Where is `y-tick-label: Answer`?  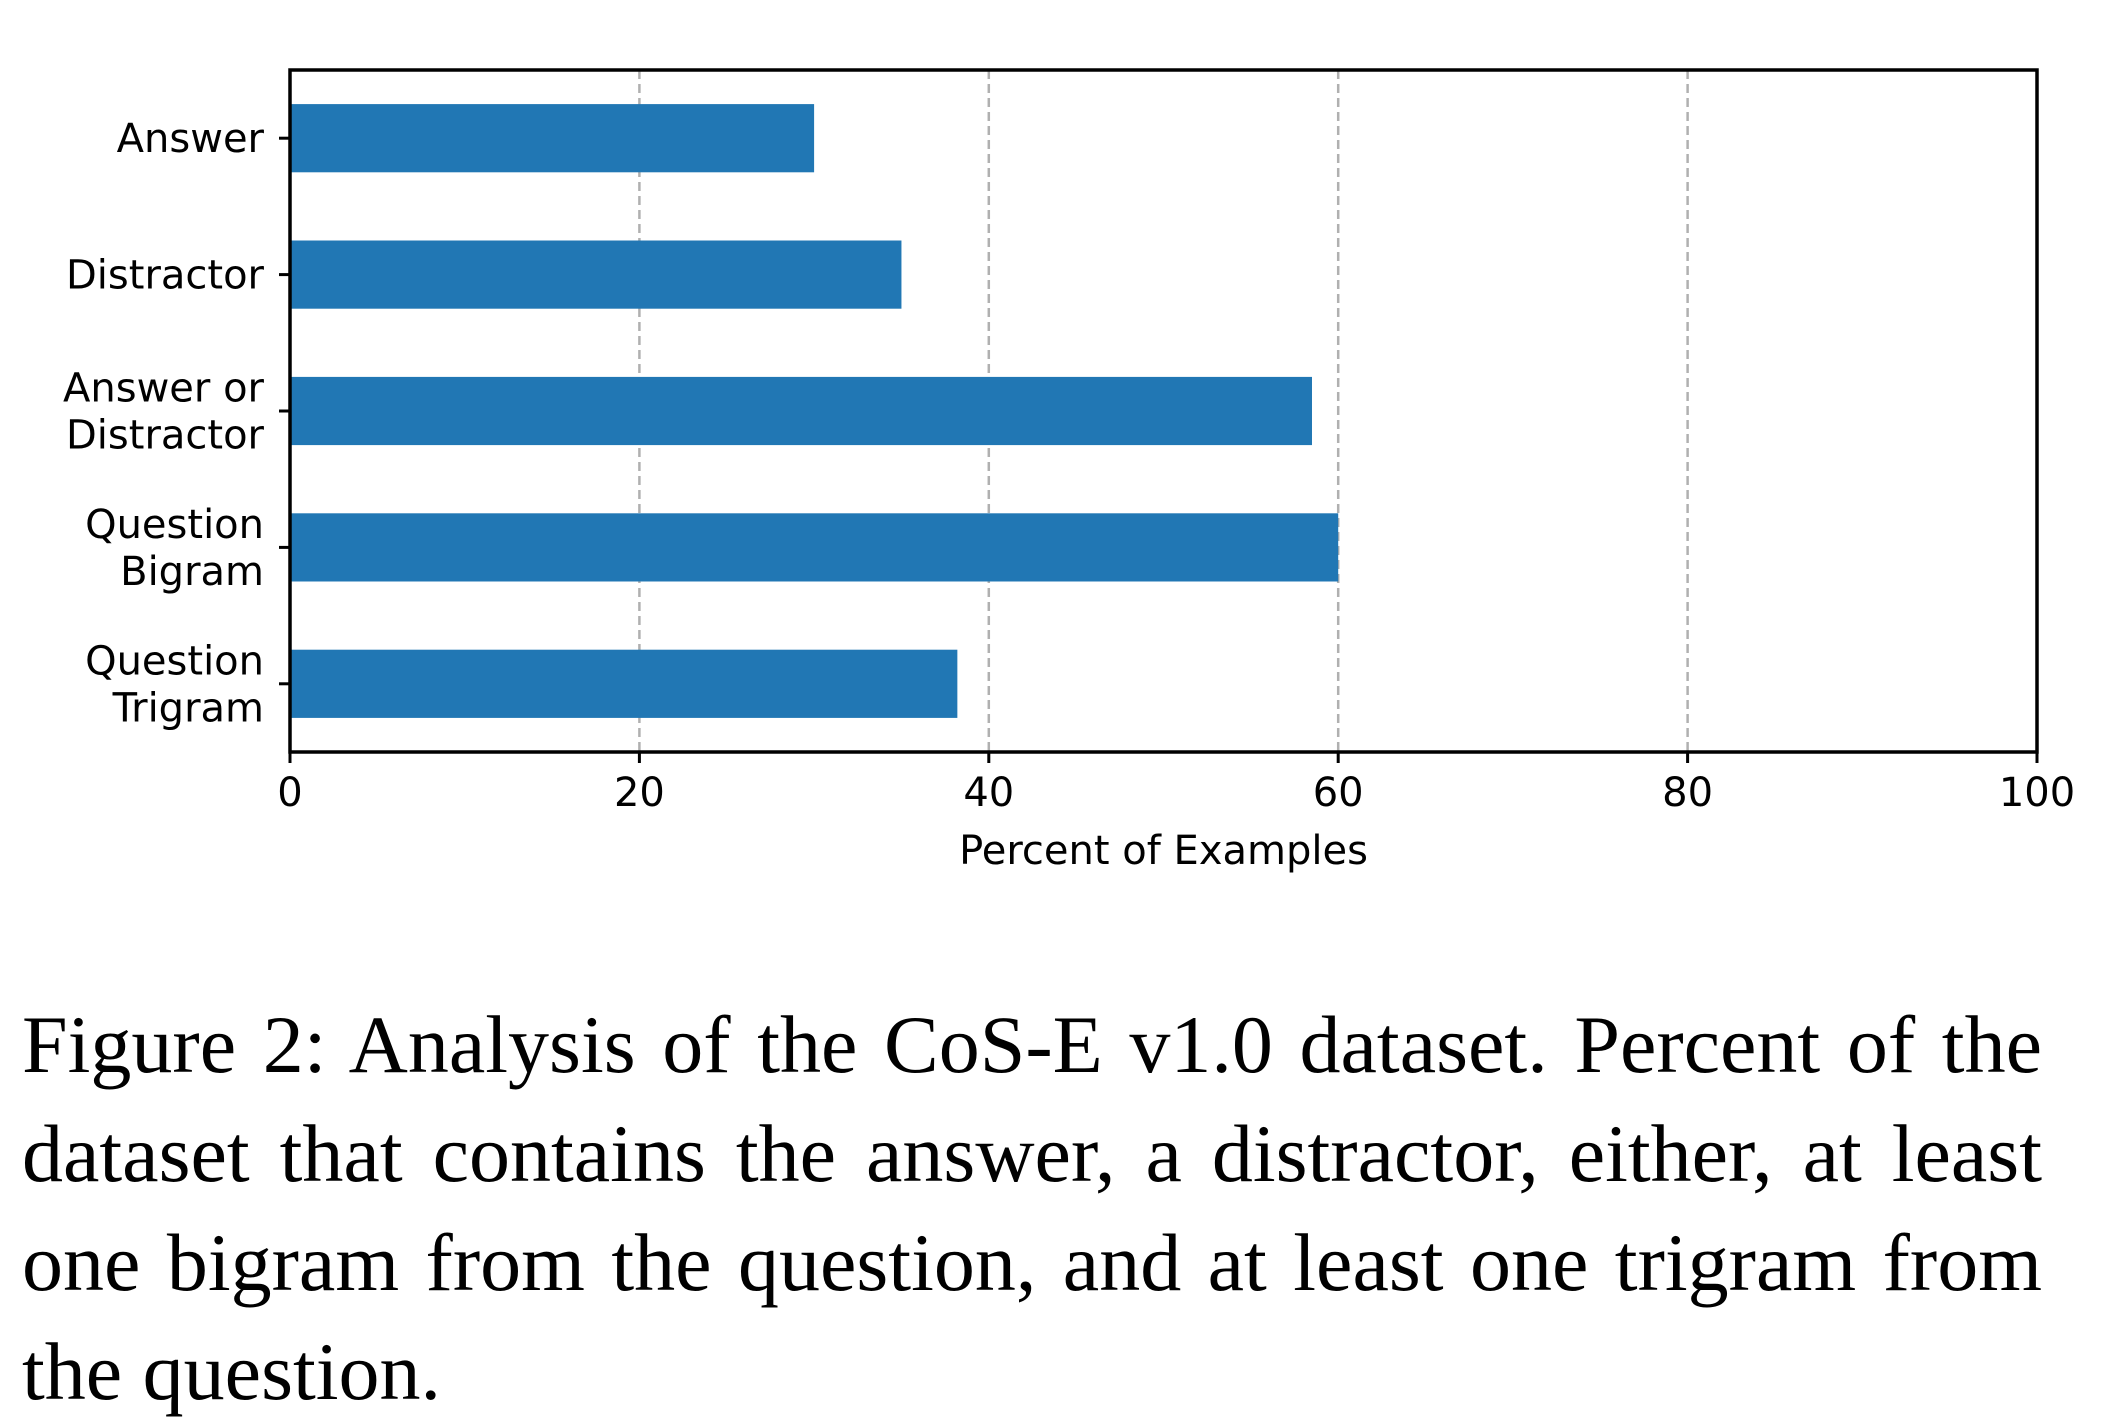
y-tick-label: Answer is located at coordinates (191, 139).